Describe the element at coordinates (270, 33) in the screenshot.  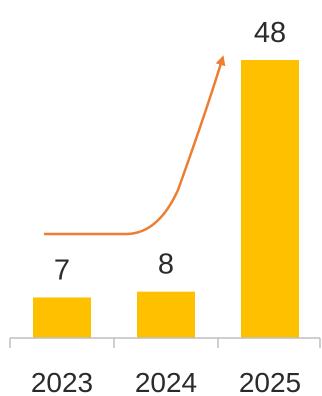
I see `data-label-2025: 48` at that location.